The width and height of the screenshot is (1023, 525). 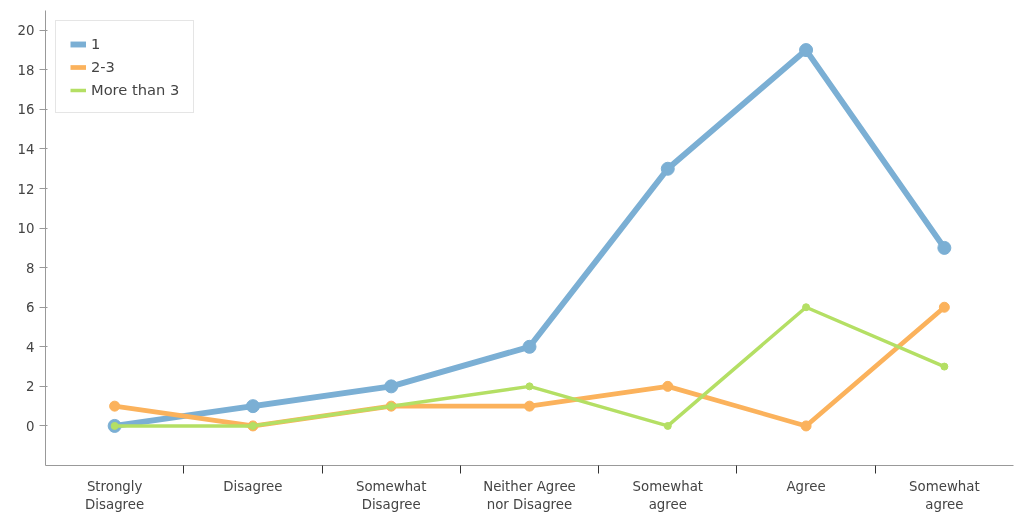 What do you see at coordinates (135, 89) in the screenshot?
I see `legend-label: More than 3` at bounding box center [135, 89].